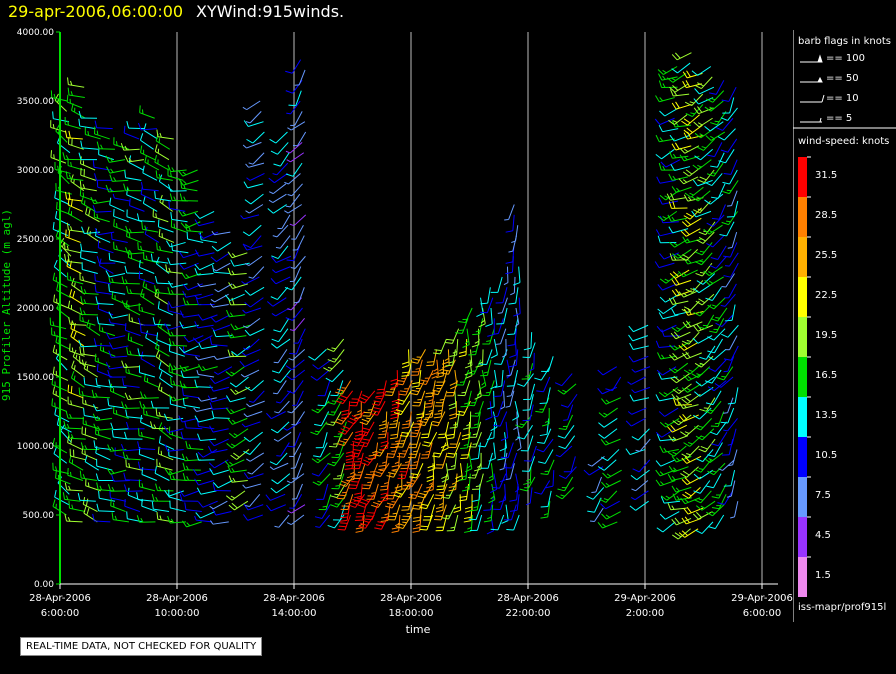  What do you see at coordinates (528, 598) in the screenshot?
I see `x-tick-label: 28-Apr-2006` at bounding box center [528, 598].